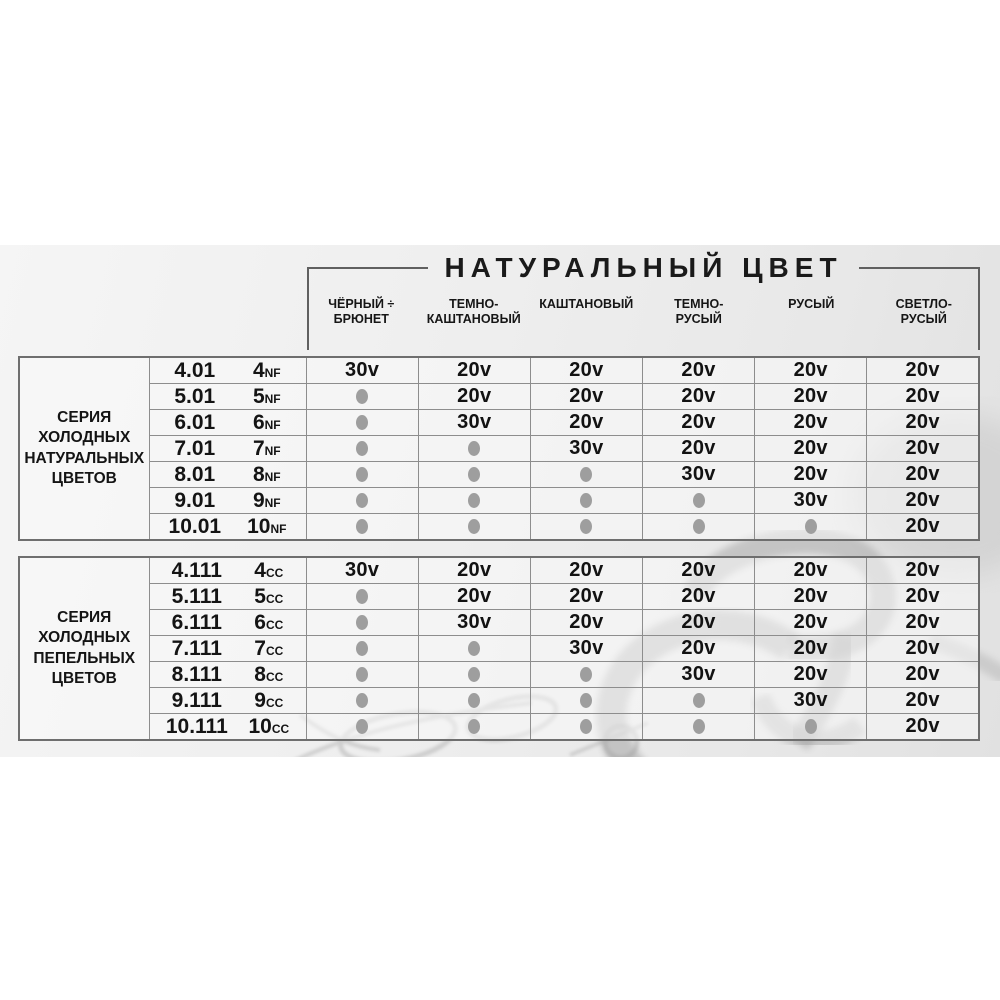 This screenshot has height=1000, width=1000. Describe the element at coordinates (227, 422) in the screenshot. I see `shade-code-cell: 6.01 6NF` at that location.